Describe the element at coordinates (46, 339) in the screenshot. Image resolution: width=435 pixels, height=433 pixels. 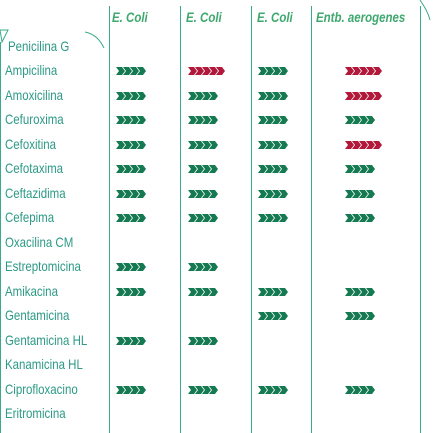
I see `drug-label: Gentamicina HL` at that location.